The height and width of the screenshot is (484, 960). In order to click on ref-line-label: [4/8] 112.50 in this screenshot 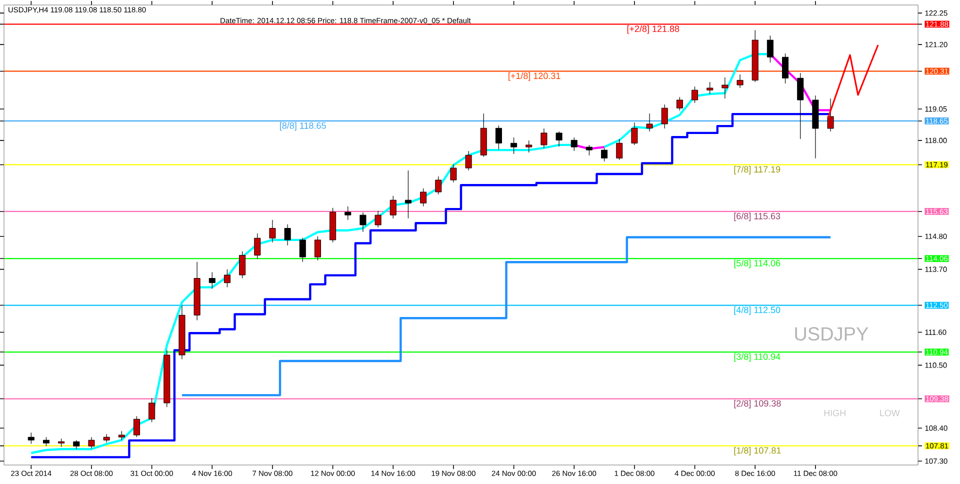, I will do `click(757, 310)`.